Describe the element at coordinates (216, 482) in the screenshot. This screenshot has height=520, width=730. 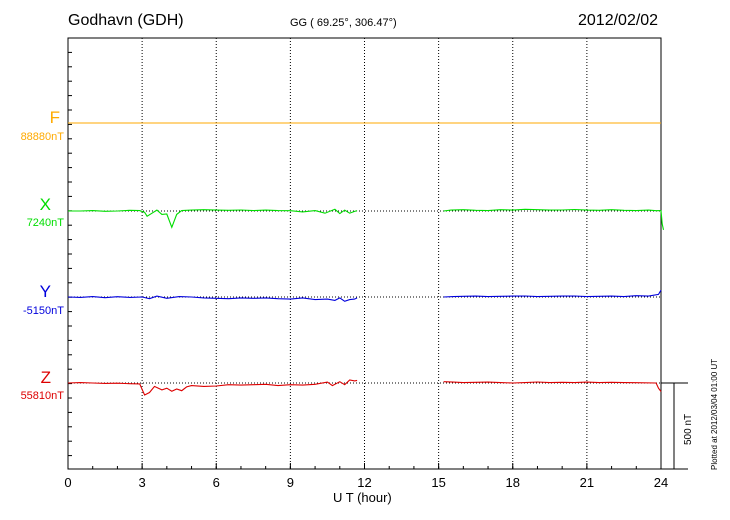
I see `x-tick-label: 6` at that location.